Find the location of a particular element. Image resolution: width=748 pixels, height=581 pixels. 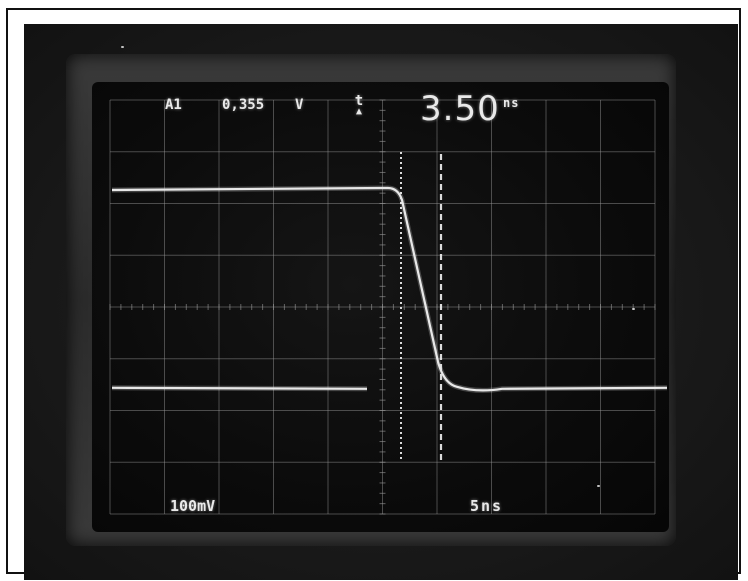

reference-trace is located at coordinates (239, 388).